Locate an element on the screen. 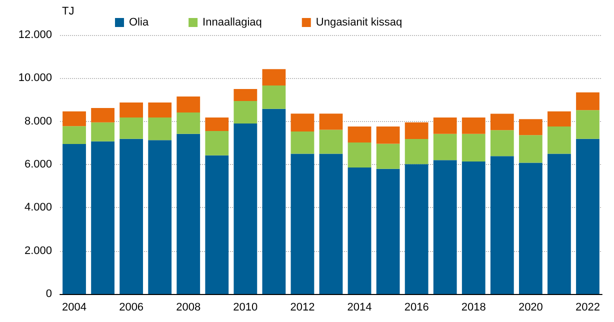 This screenshot has width=614, height=322. legend-label: Olia is located at coordinates (139, 22).